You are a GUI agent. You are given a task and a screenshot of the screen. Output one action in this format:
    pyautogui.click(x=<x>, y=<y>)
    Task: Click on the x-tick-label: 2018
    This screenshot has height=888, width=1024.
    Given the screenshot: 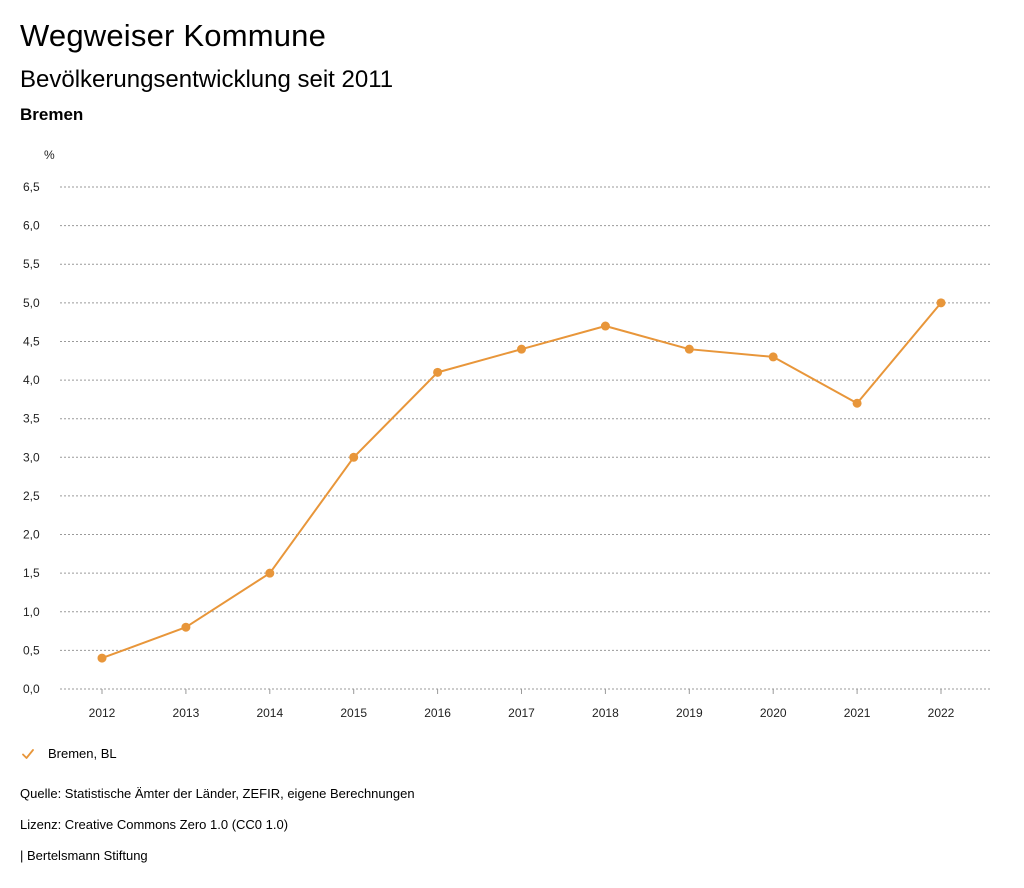 What is the action you would take?
    pyautogui.click(x=605, y=713)
    